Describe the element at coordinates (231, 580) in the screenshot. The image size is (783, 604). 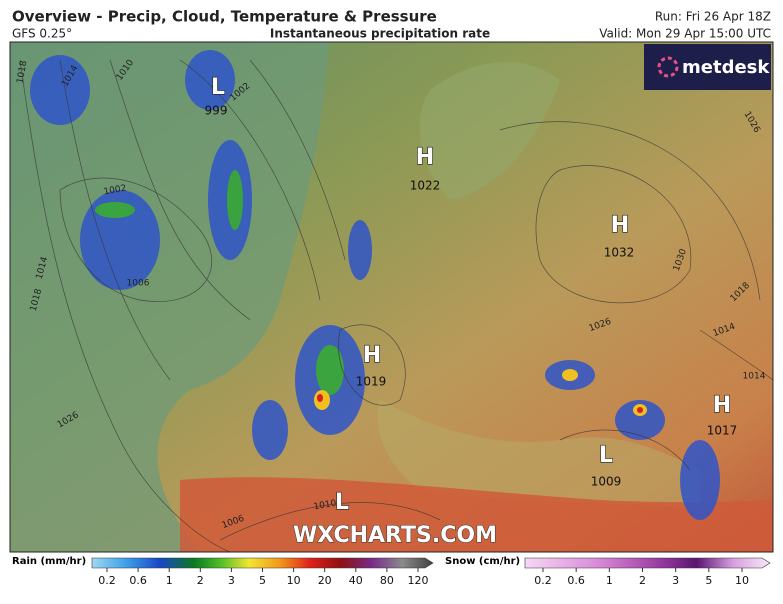
I see `rain-tick-label: 3` at that location.